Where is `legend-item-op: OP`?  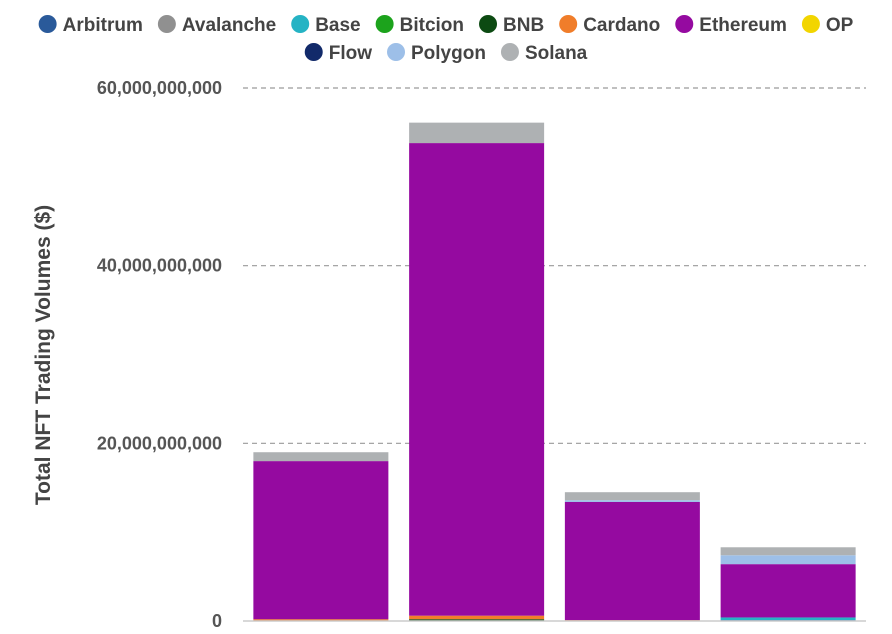 legend-item-op: OP is located at coordinates (827, 25).